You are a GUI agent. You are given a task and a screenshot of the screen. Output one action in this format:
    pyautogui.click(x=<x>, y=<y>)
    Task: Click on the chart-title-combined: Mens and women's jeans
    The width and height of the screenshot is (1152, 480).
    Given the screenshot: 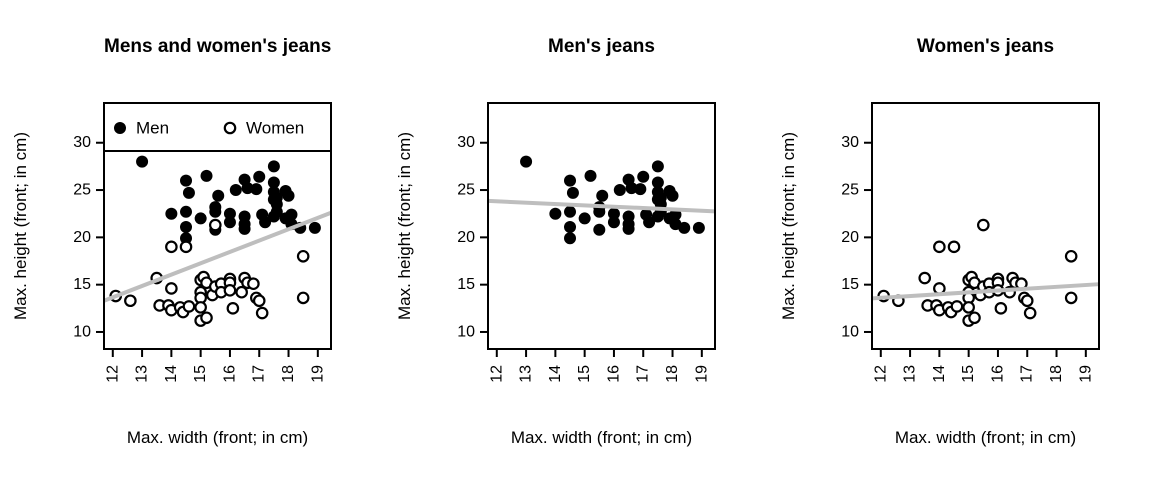 What is the action you would take?
    pyautogui.click(x=218, y=46)
    